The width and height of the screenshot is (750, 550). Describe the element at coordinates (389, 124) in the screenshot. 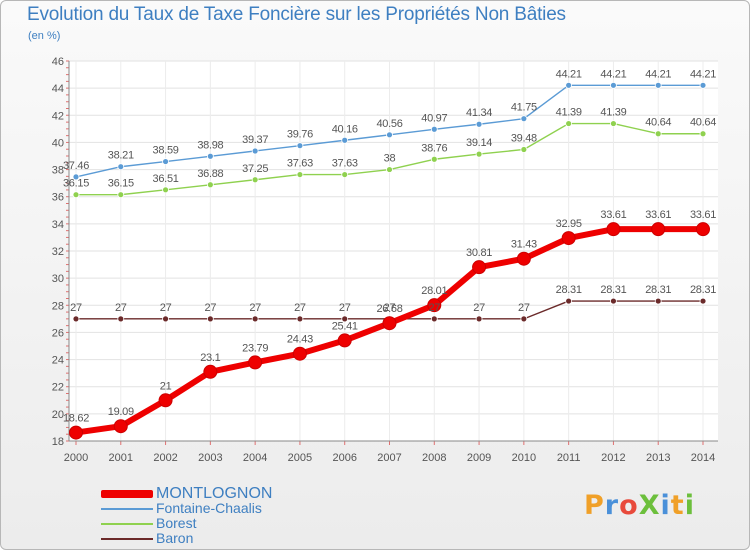

I see `data-label: 40.56` at that location.